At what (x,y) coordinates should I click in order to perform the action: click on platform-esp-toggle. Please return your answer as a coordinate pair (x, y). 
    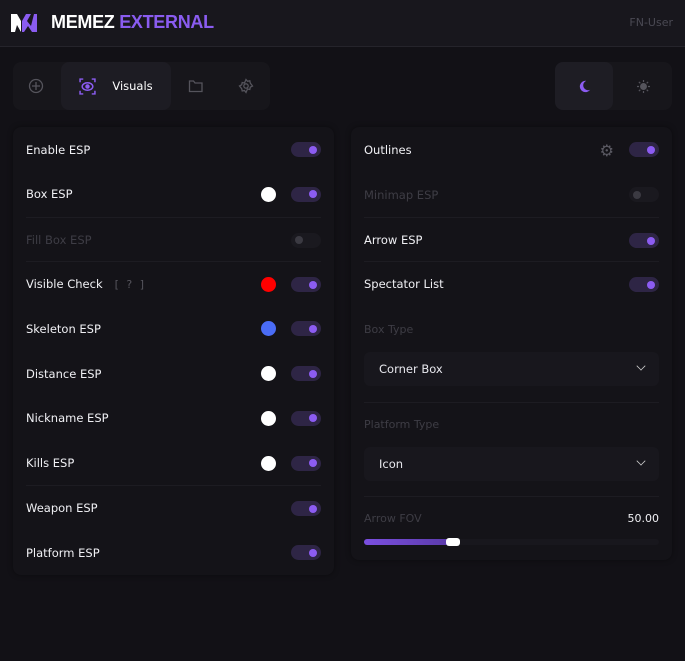
    Looking at the image, I should click on (306, 553).